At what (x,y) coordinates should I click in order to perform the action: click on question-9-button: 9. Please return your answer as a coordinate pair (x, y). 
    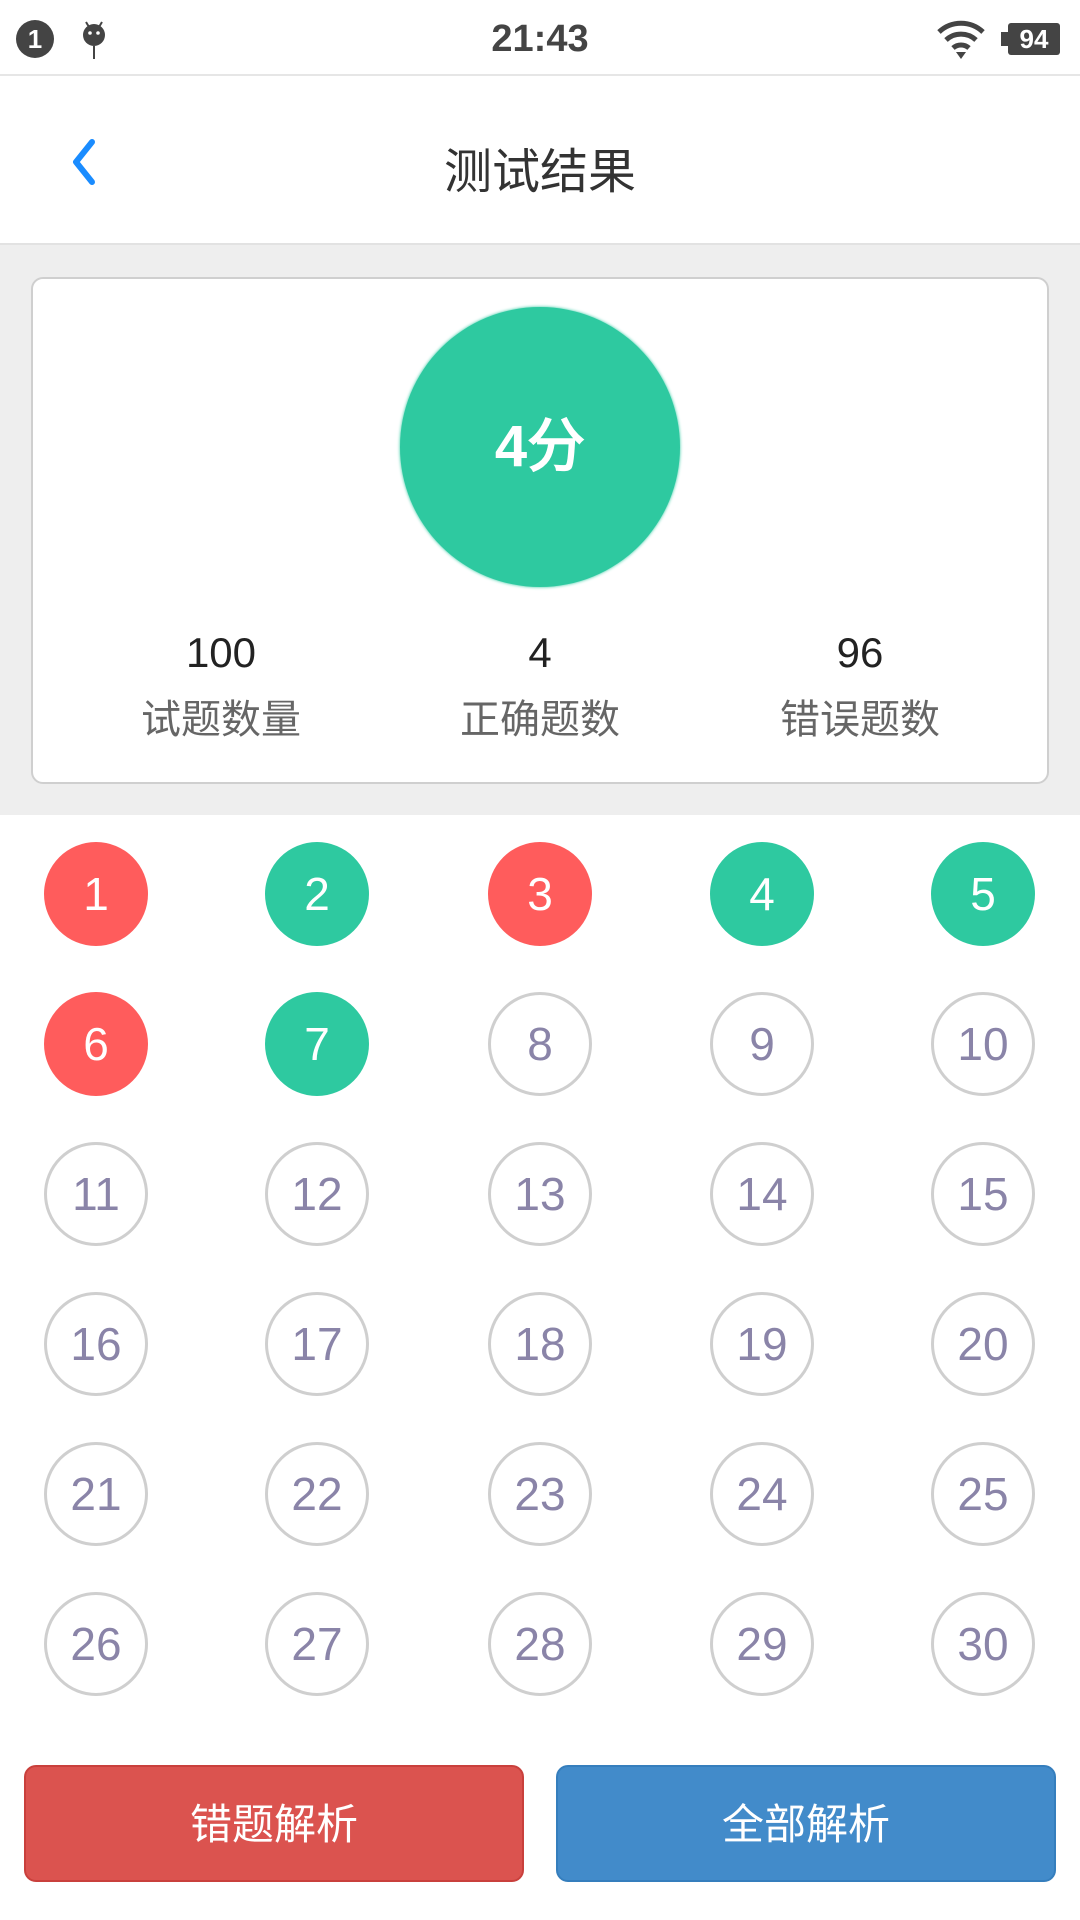
    Looking at the image, I should click on (762, 1044).